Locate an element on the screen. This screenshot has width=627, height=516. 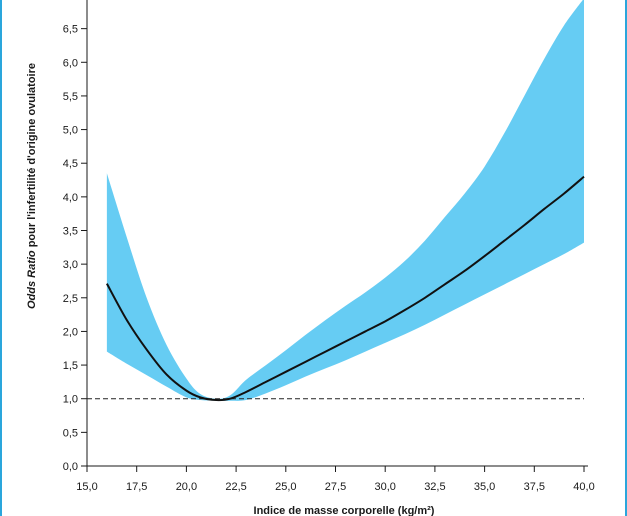
y-tick-label: 3,5 is located at coordinates (70, 232).